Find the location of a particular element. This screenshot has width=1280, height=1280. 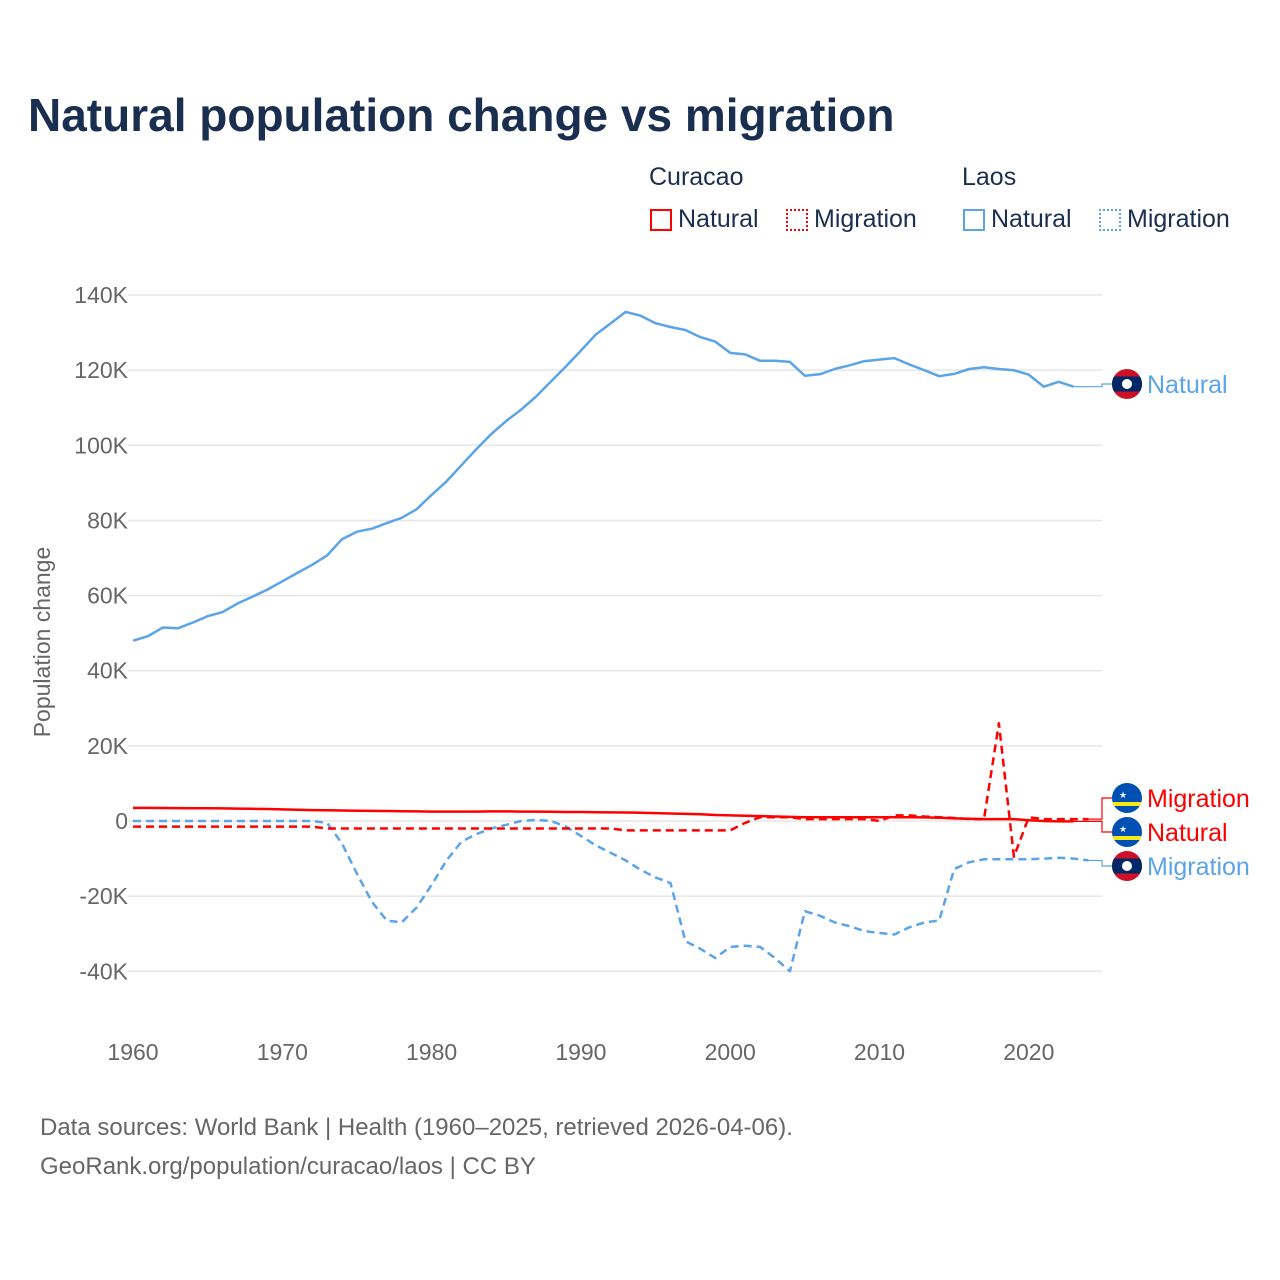

y-tick-label: 60K is located at coordinates (108, 596).